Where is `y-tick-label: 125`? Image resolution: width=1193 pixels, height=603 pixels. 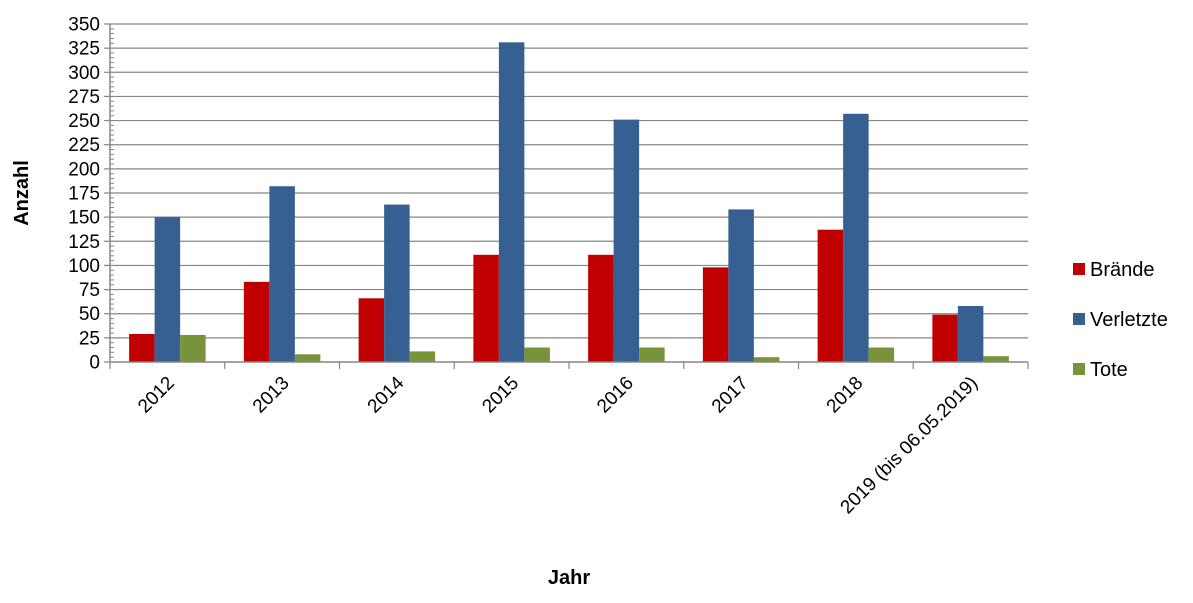 y-tick-label: 125 is located at coordinates (84, 242).